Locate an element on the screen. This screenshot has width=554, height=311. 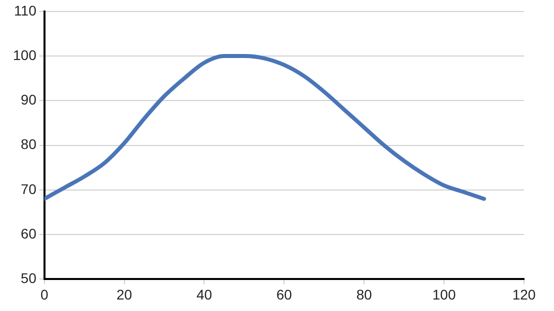
x-tick-label: 60 is located at coordinates (284, 294).